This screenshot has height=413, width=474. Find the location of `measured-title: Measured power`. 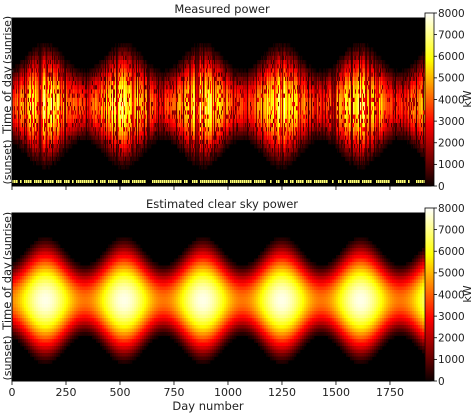

measured-title: Measured power is located at coordinates (222, 9).